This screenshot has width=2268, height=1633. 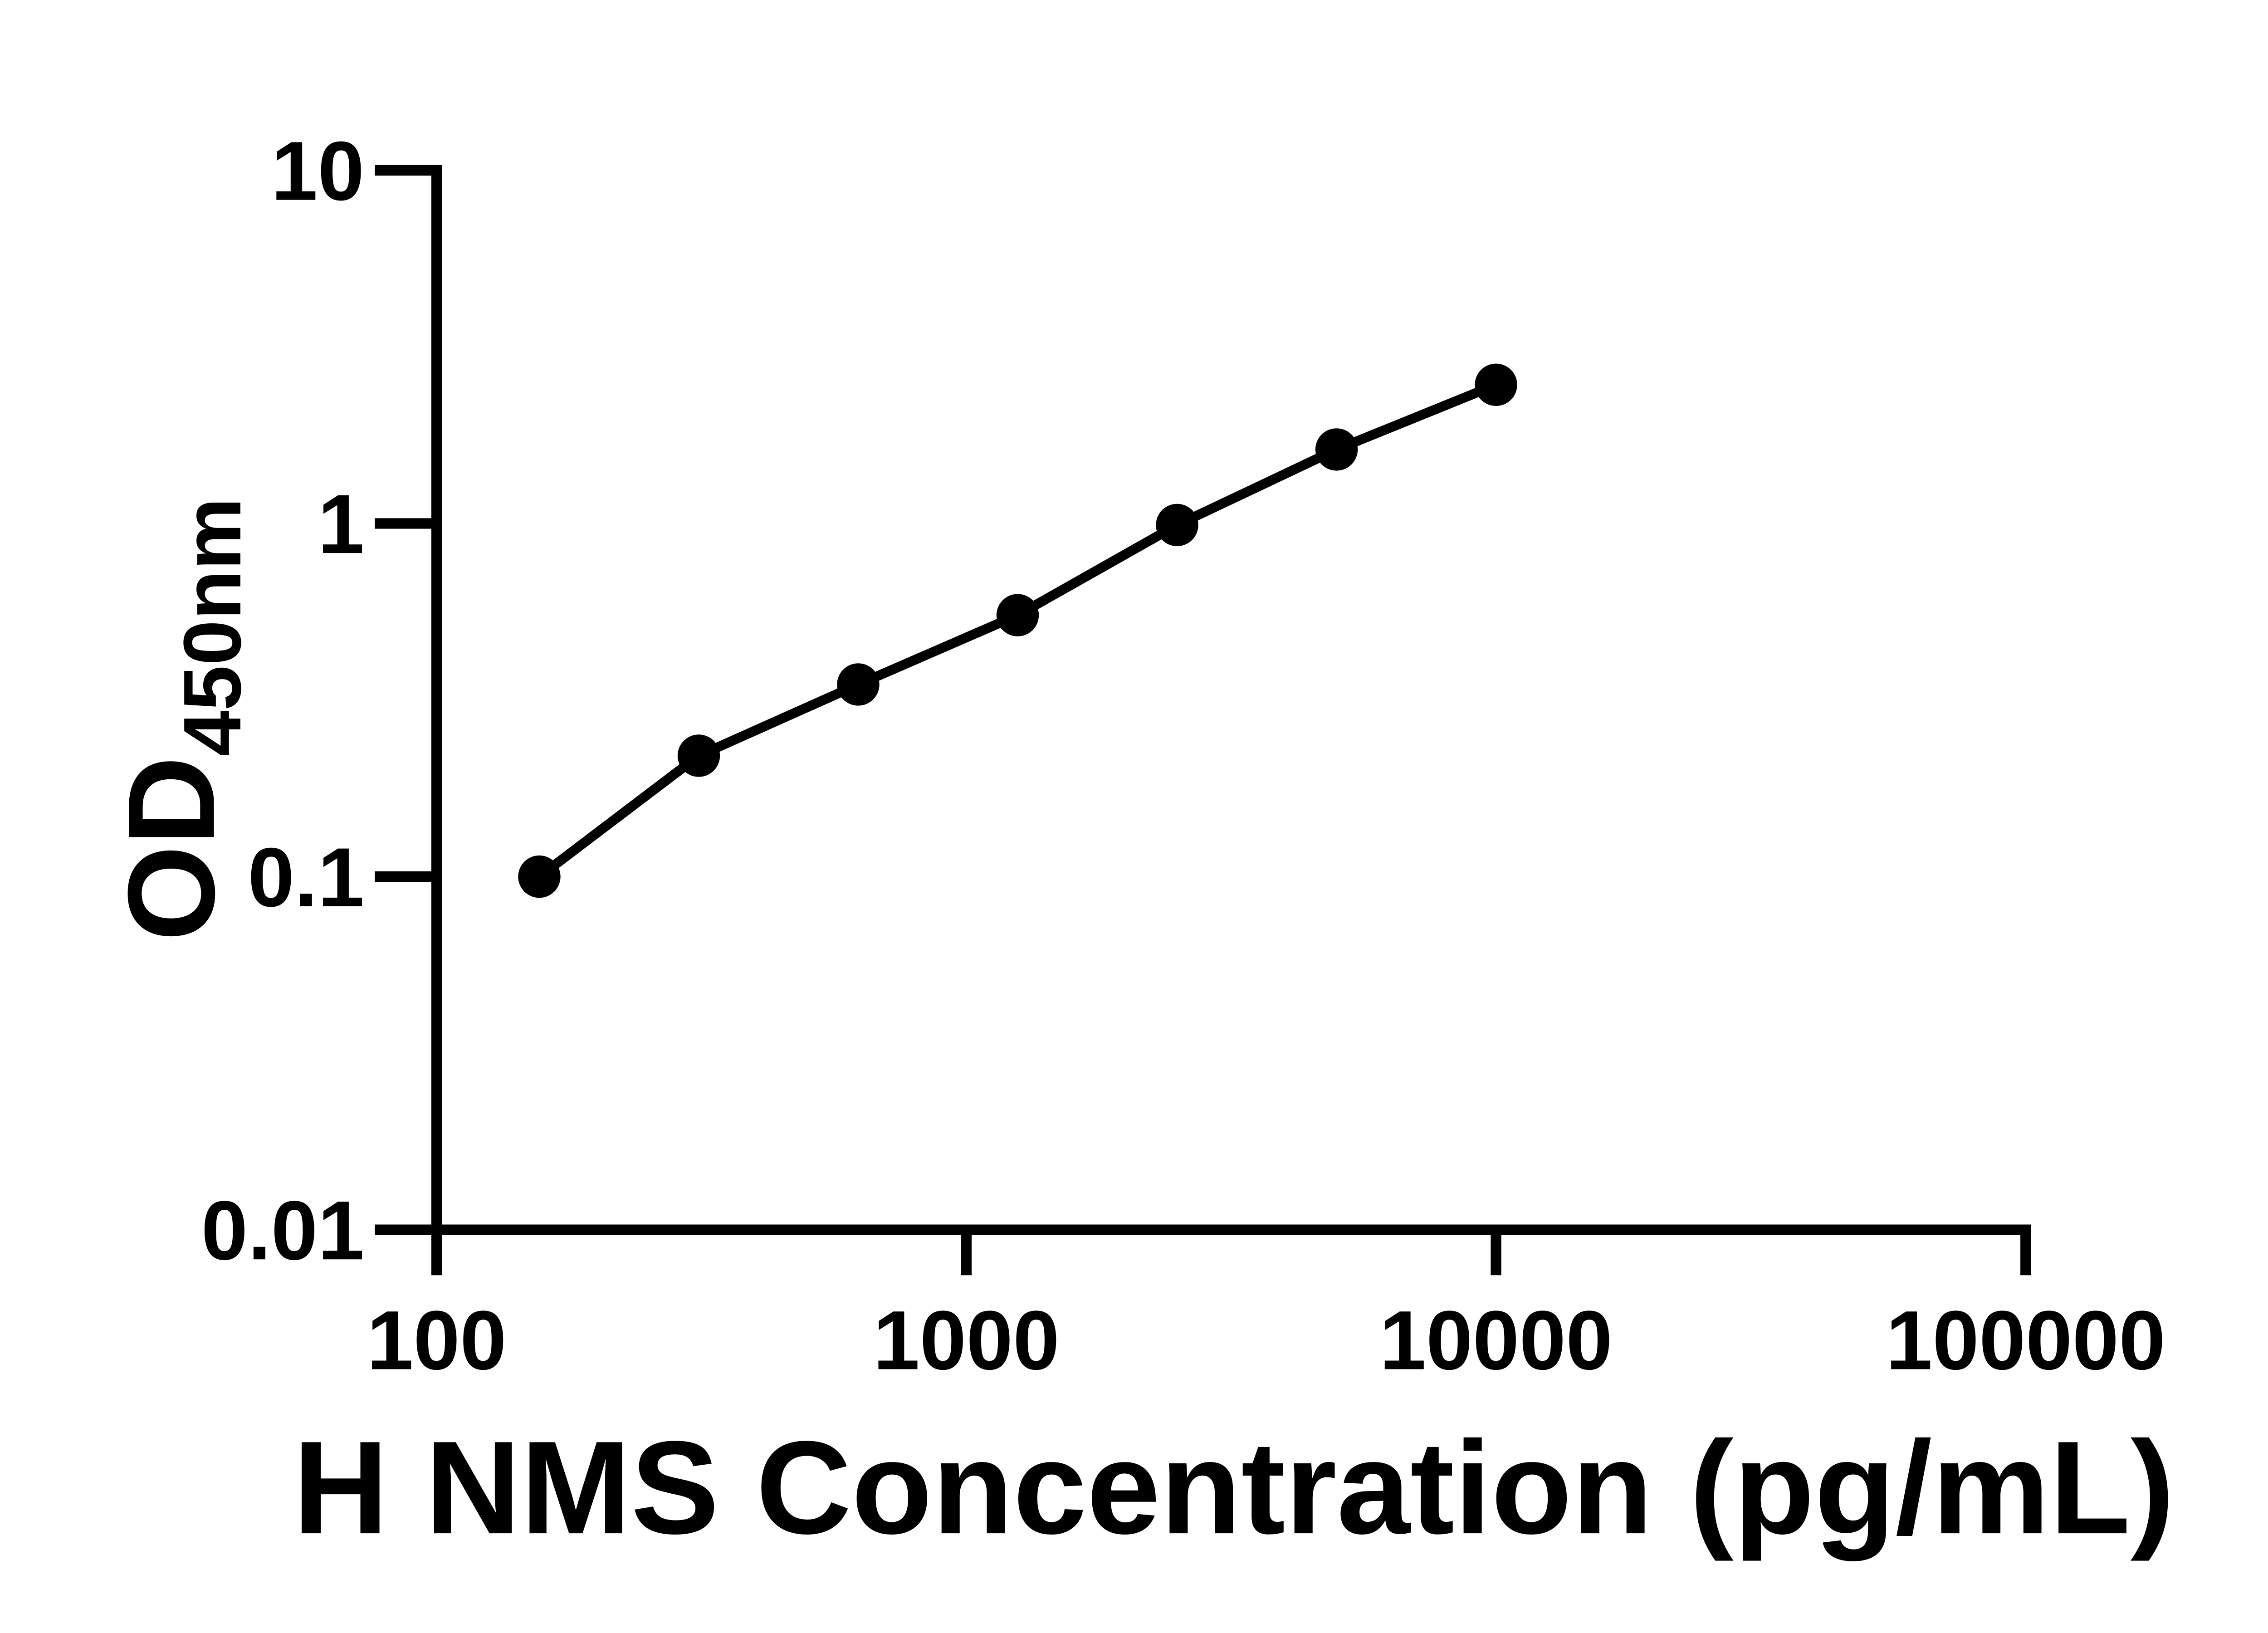 I want to click on y-axis-title: OD450nm, so click(x=181, y=719).